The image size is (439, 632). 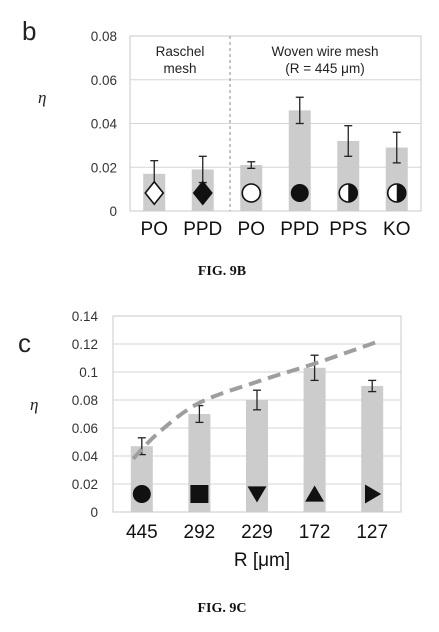 What do you see at coordinates (154, 193) in the screenshot?
I see `marker-diamond-open` at bounding box center [154, 193].